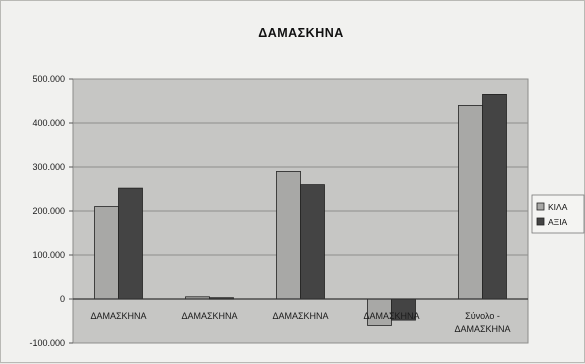  I want to click on y-tick-label: 400.000, so click(48, 123).